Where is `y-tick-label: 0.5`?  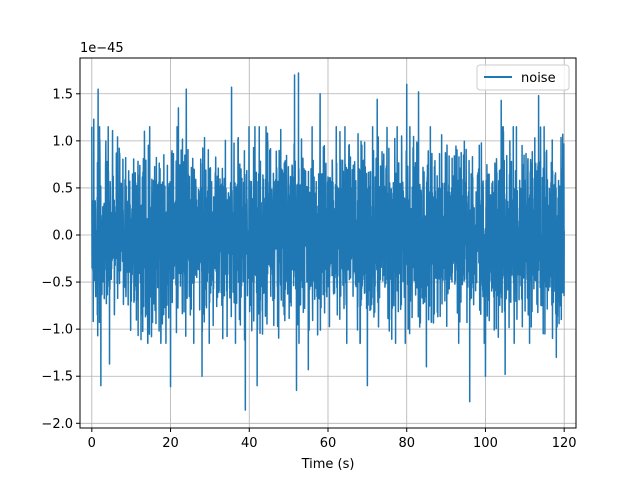 y-tick-label: 0.5 is located at coordinates (62, 188).